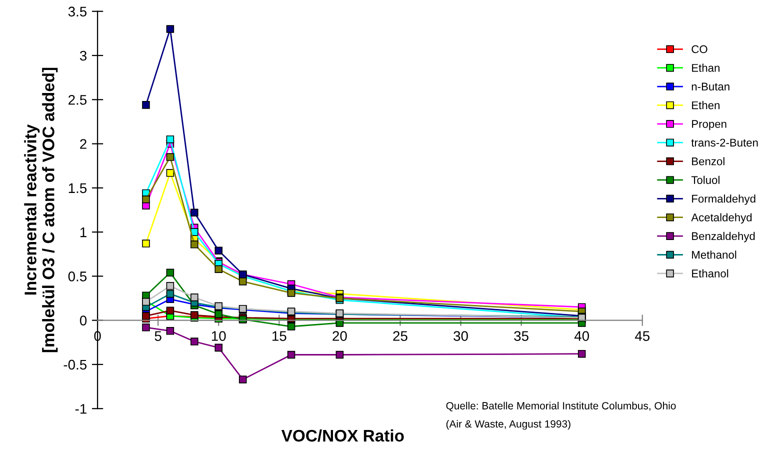 The height and width of the screenshot is (454, 762). I want to click on legend-label: Formaldehyd, so click(724, 199).